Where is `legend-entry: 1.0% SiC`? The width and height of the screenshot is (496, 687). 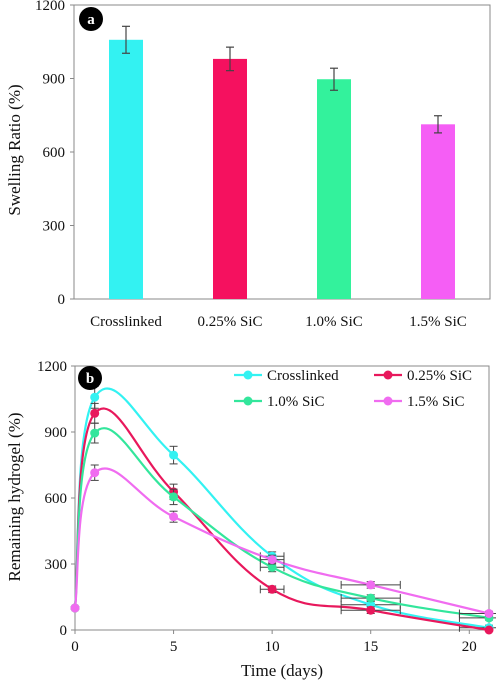
legend-entry: 1.0% SiC is located at coordinates (296, 402).